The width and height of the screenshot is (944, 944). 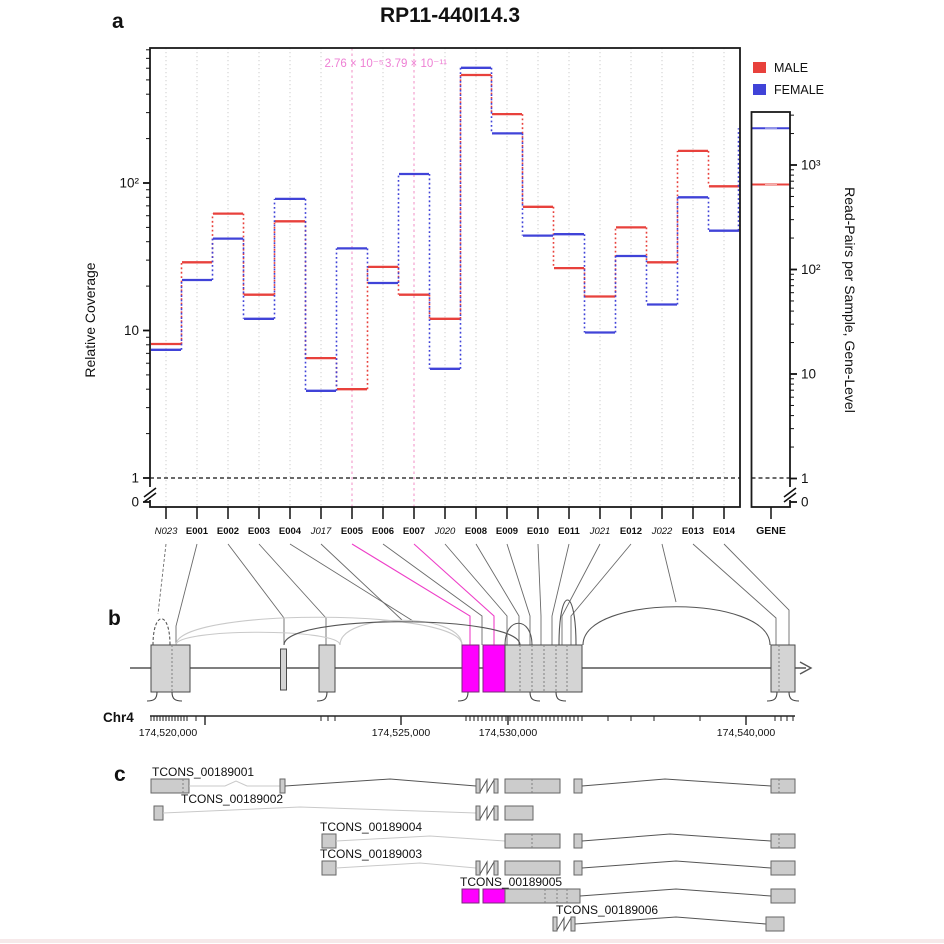 I want to click on x-category-label: J020, so click(x=445, y=531).